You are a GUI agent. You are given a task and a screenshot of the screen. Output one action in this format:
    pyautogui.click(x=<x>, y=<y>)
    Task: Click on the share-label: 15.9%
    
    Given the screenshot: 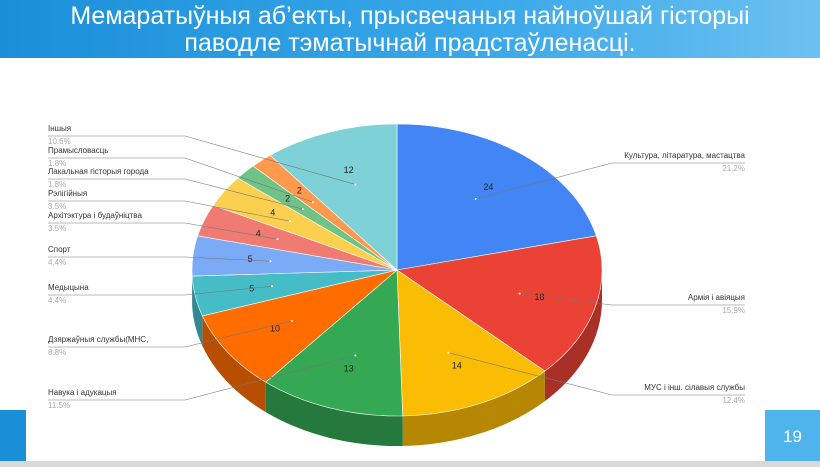 What is the action you would take?
    pyautogui.click(x=733, y=310)
    